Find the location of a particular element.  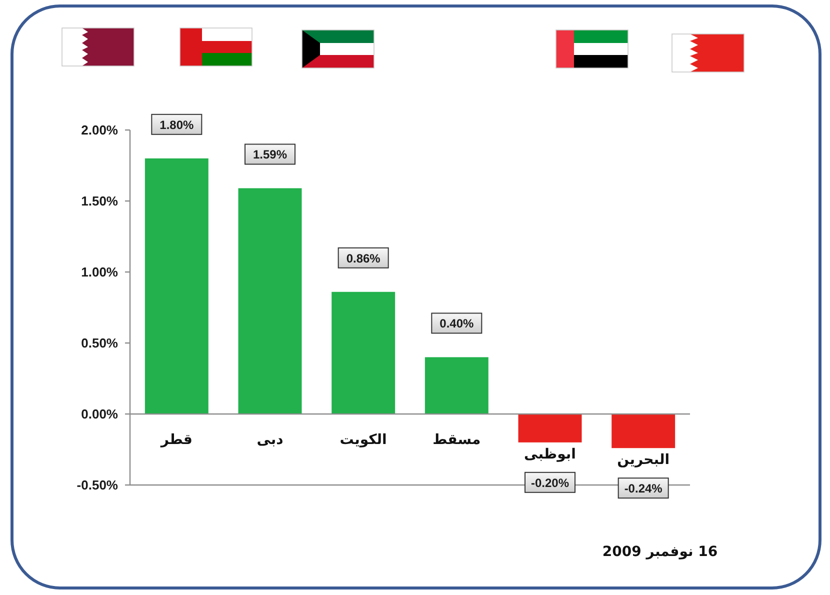

x-tick-label: الكويت is located at coordinates (363, 440).